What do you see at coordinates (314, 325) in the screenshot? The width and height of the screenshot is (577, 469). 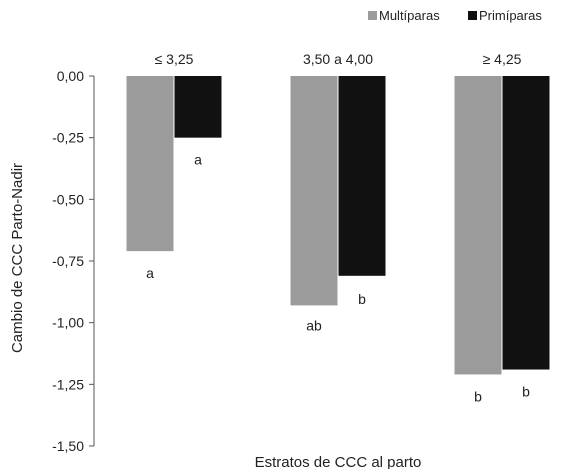 I see `significance-label: ab` at bounding box center [314, 325].